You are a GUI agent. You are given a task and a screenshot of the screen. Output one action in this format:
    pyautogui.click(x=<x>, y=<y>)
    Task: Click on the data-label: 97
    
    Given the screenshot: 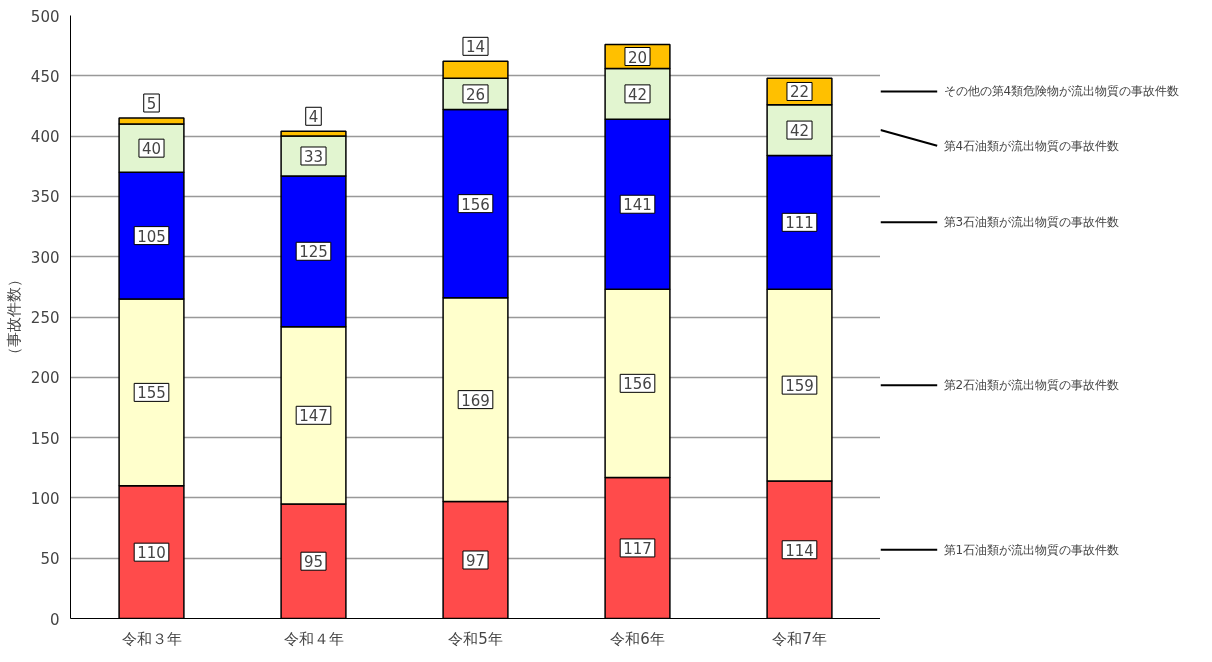 What is the action you would take?
    pyautogui.click(x=475, y=561)
    